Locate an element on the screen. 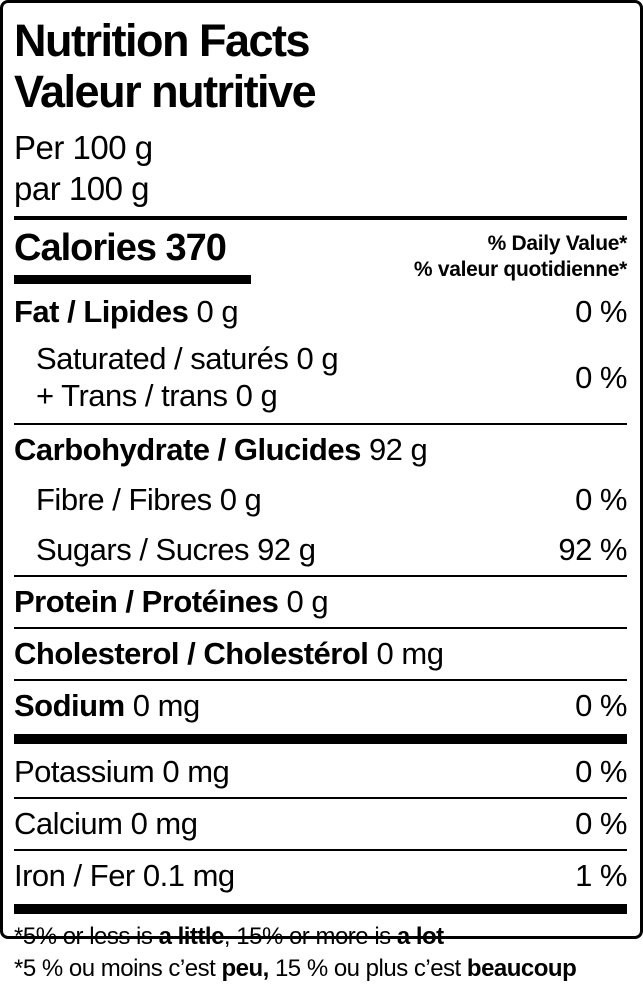  protein-row: Protein / Protéines 0 g is located at coordinates (320, 602).